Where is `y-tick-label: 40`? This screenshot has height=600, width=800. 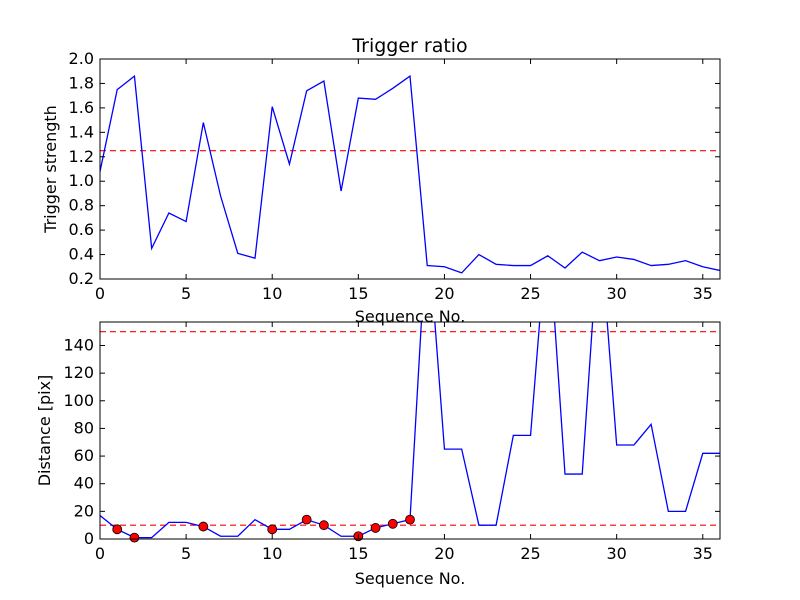
y-tick-label: 40 is located at coordinates (84, 483).